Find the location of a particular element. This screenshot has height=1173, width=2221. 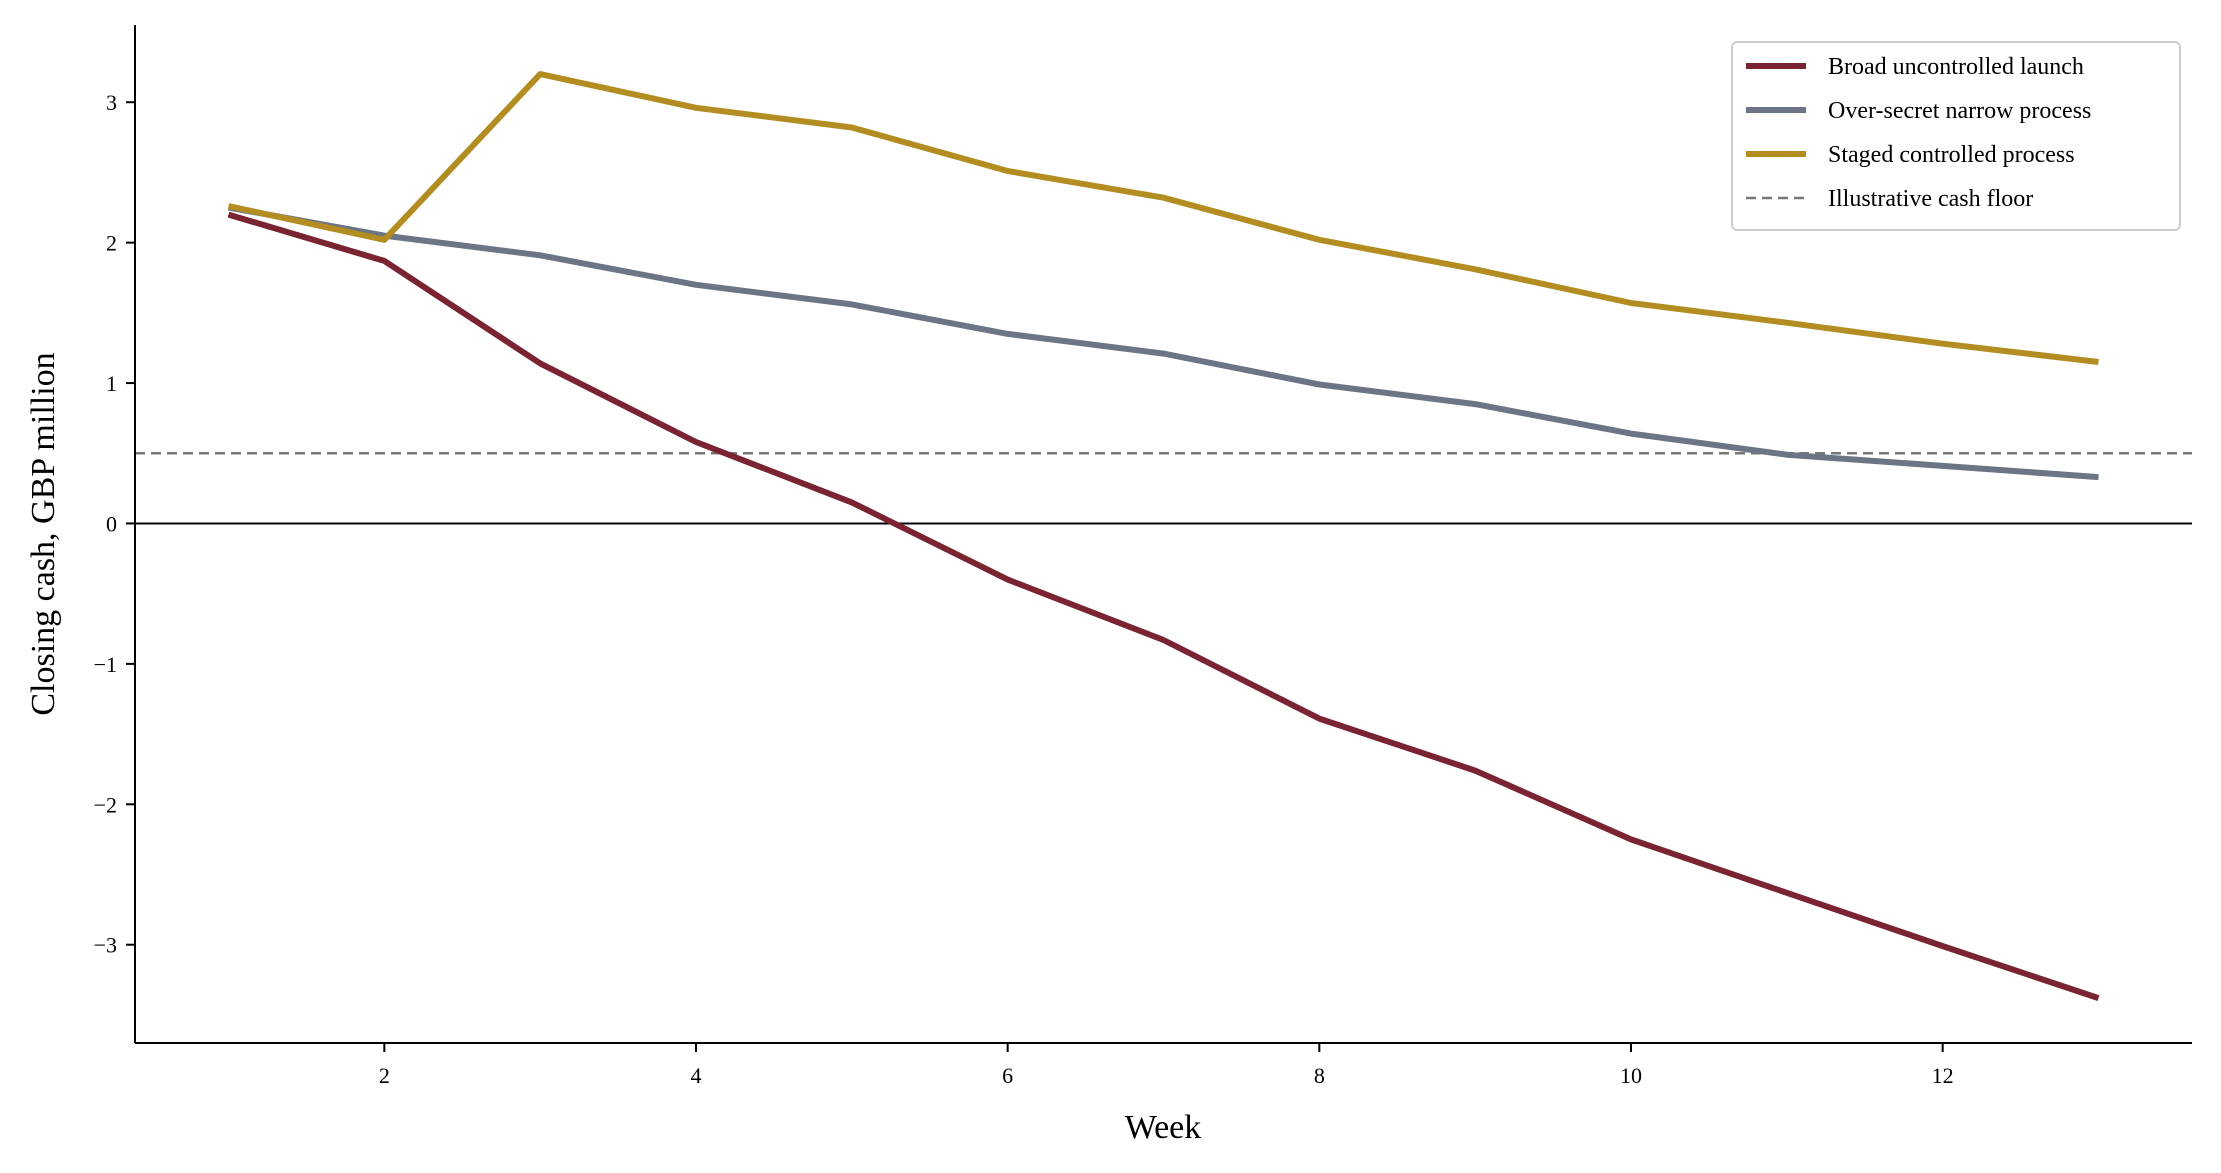

y-tick-label: 0 is located at coordinates (111, 523).